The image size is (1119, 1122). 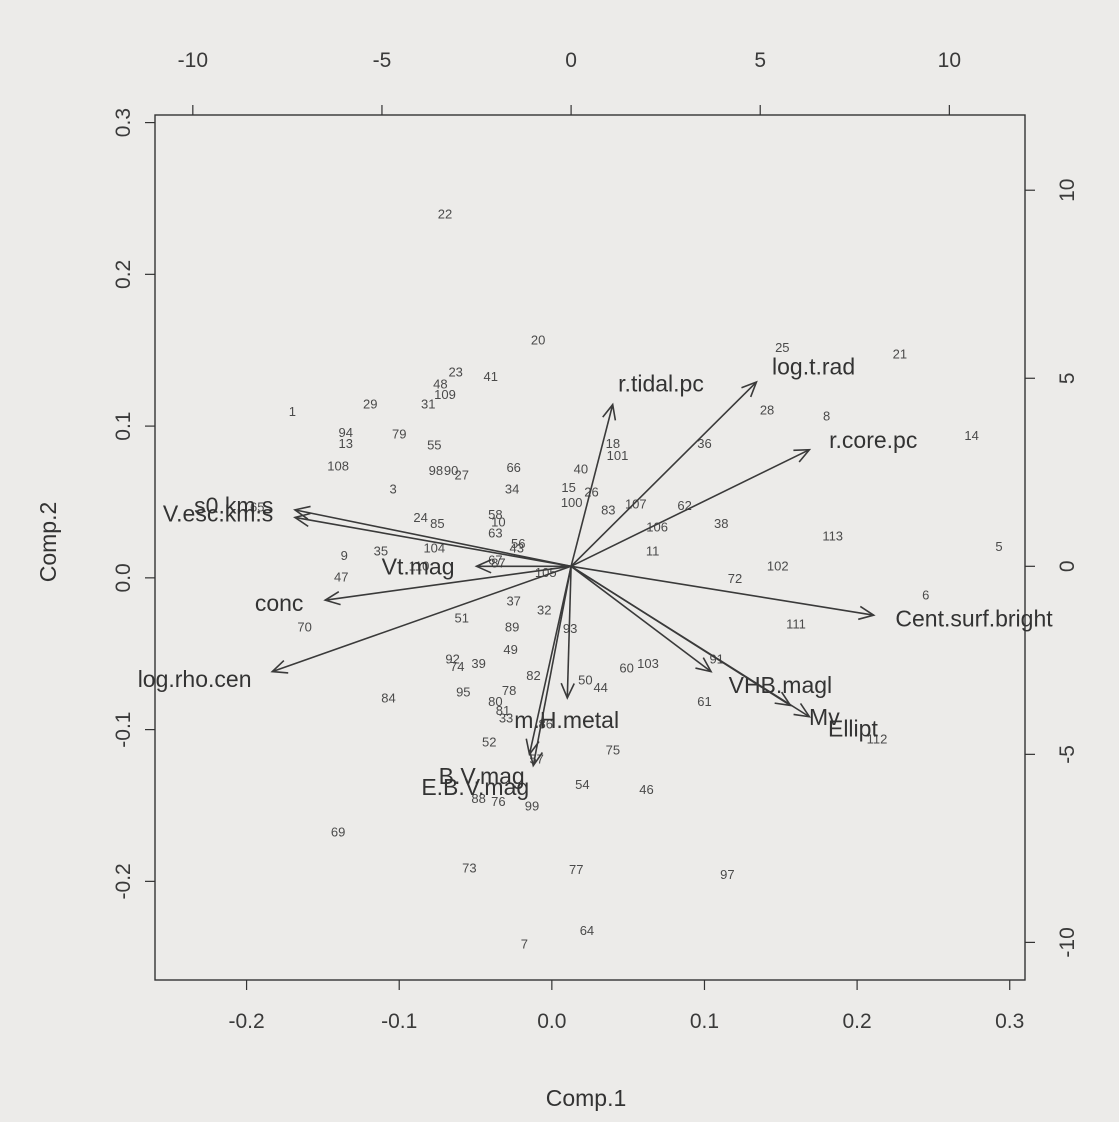 What do you see at coordinates (338, 466) in the screenshot?
I see `observation-label: 108` at bounding box center [338, 466].